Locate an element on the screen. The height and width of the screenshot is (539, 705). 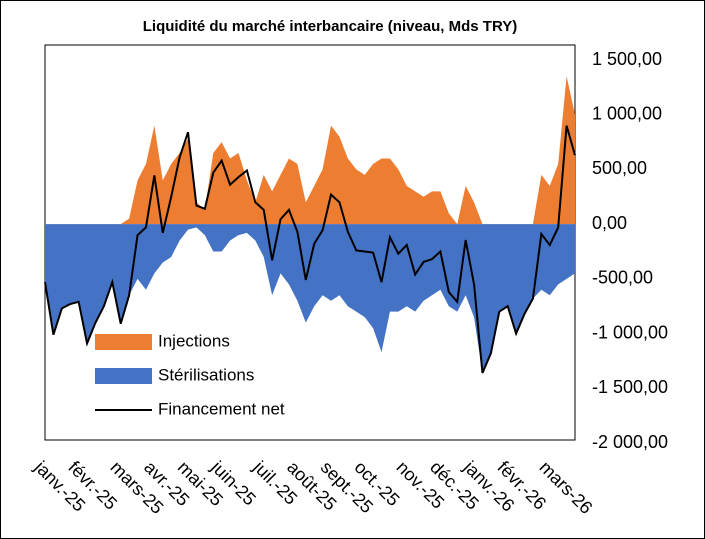
y-tick-label: 1 000,00 is located at coordinates (627, 113).